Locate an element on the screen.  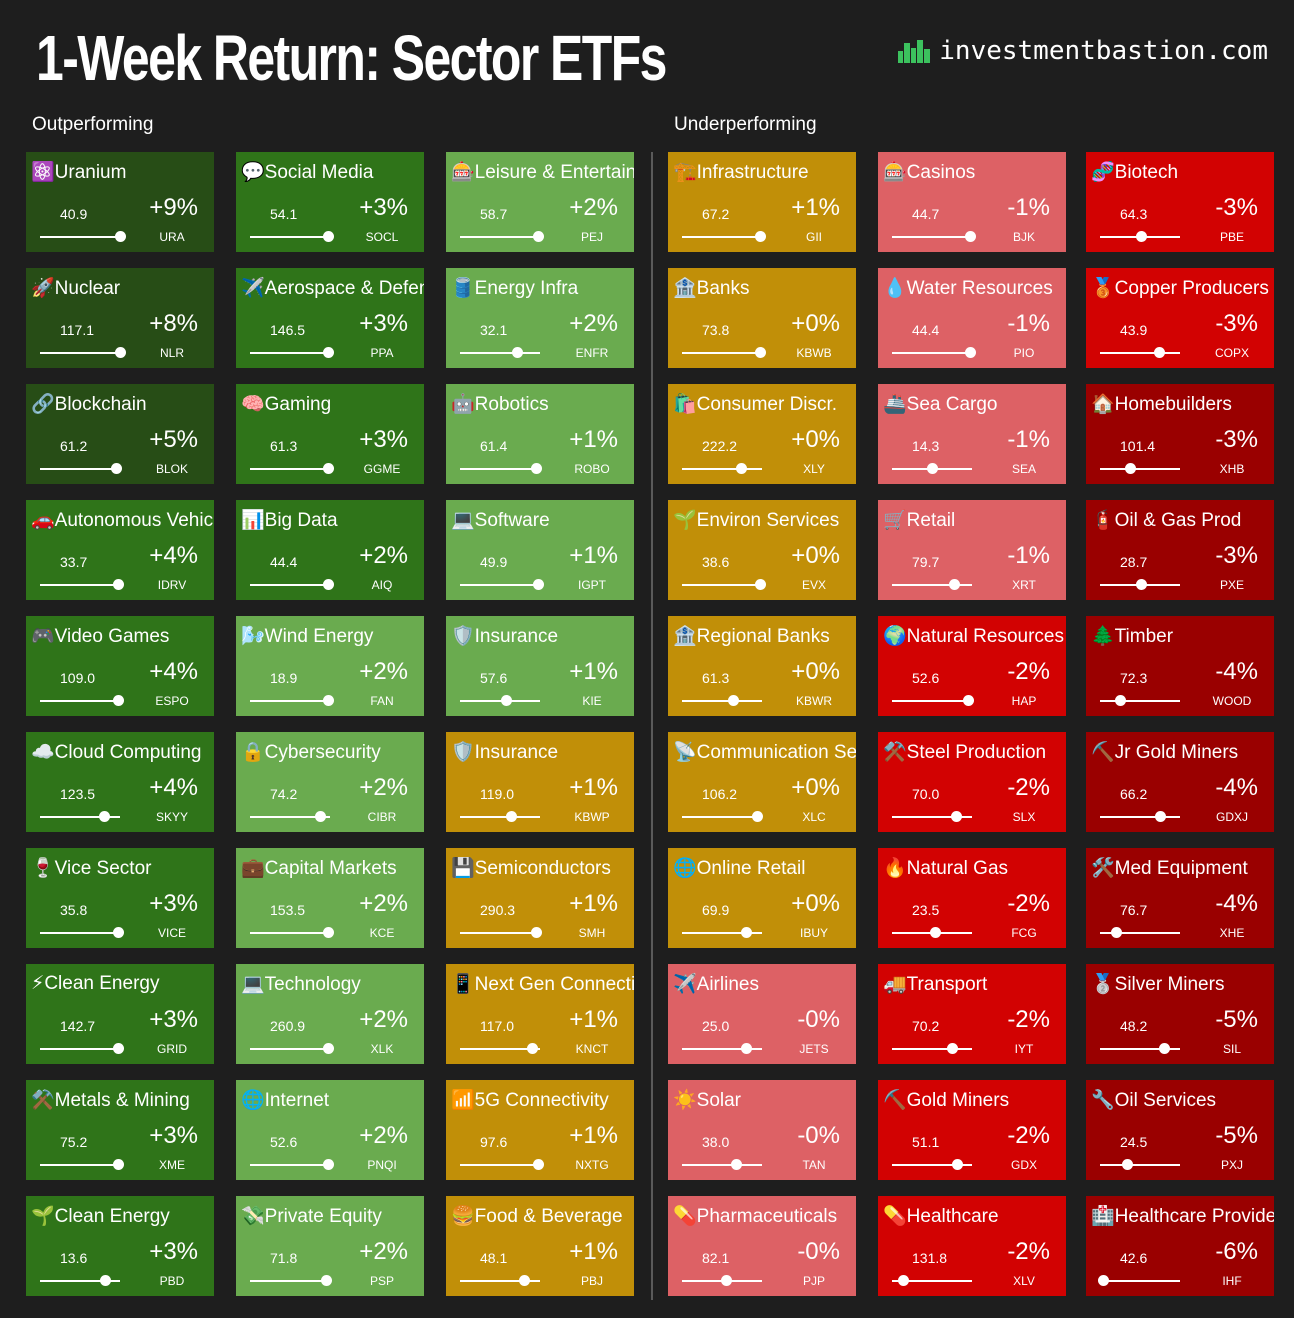
sector-tile-nlr: 🚀Nuclear 117.1 +8% NLR is located at coordinates (120, 318).